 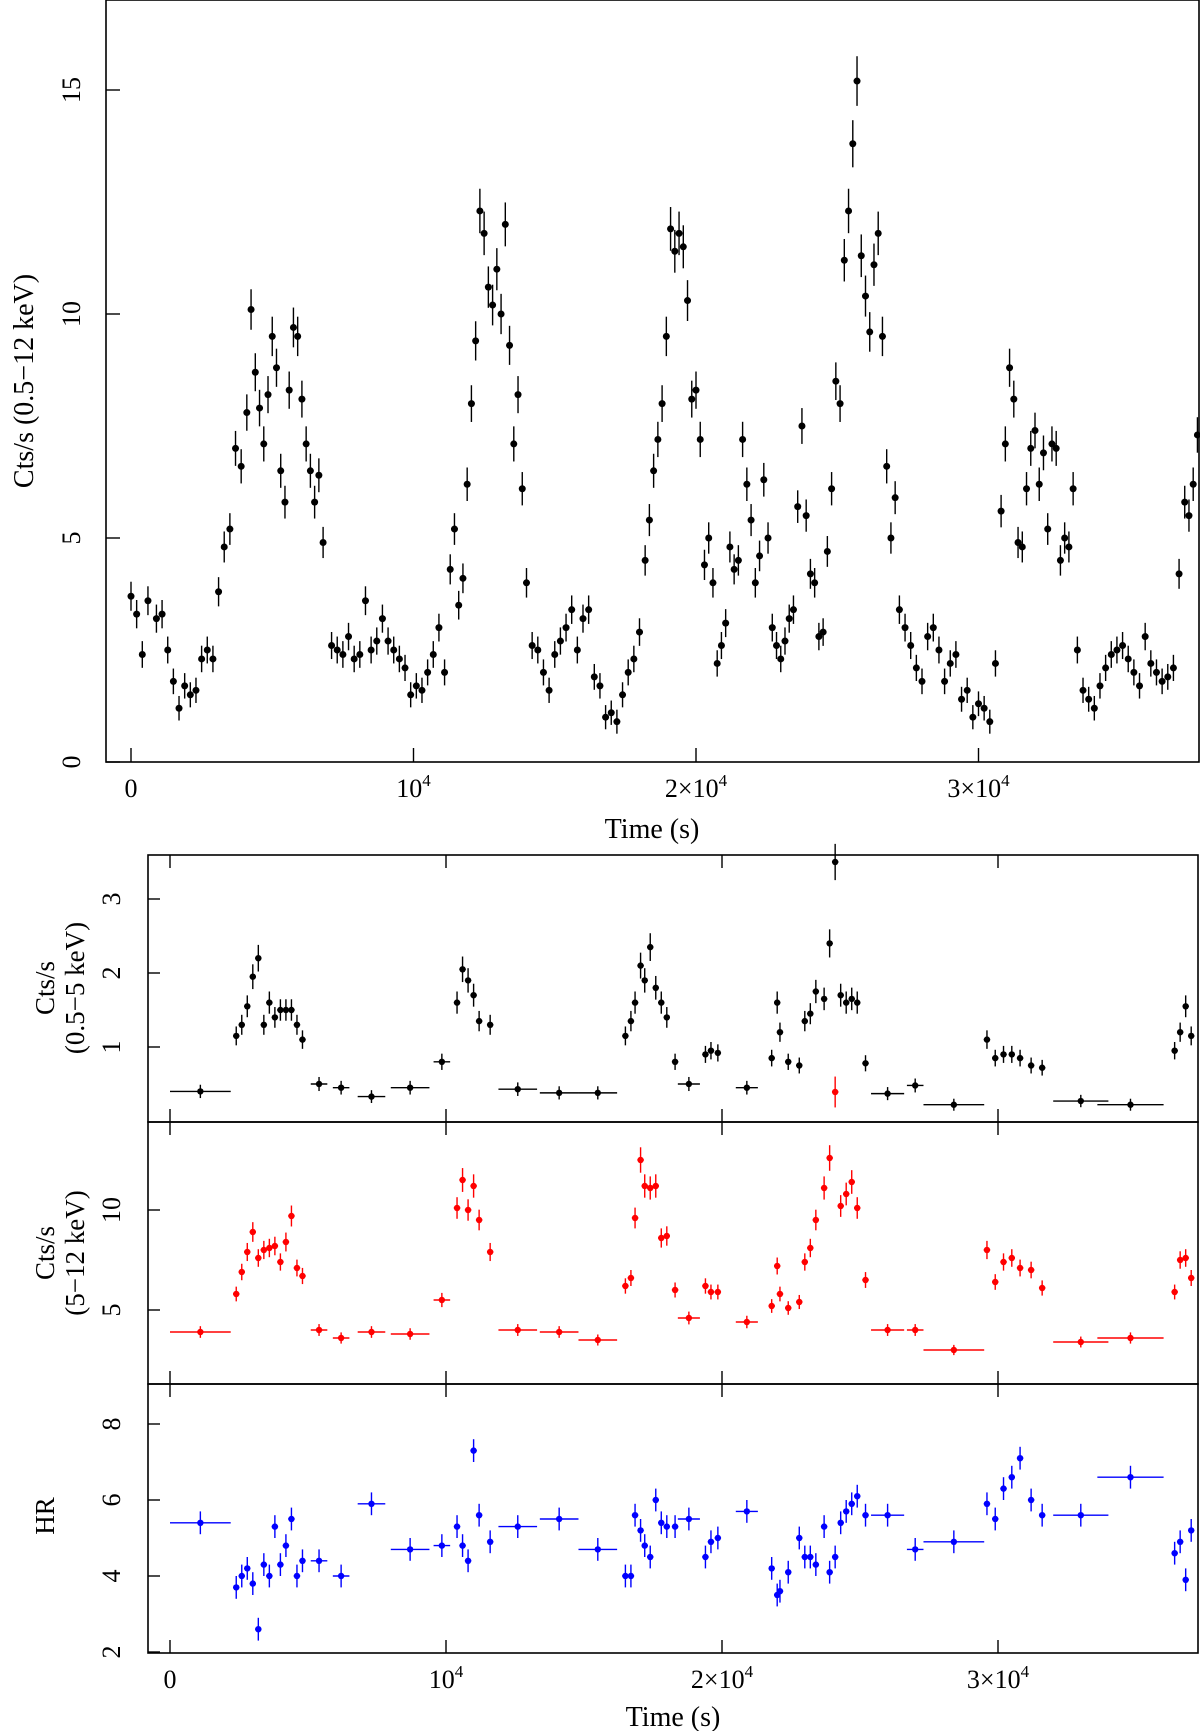 What do you see at coordinates (978, 787) in the screenshot?
I see `top-x-tick-label-3: 3×10⁴` at bounding box center [978, 787].